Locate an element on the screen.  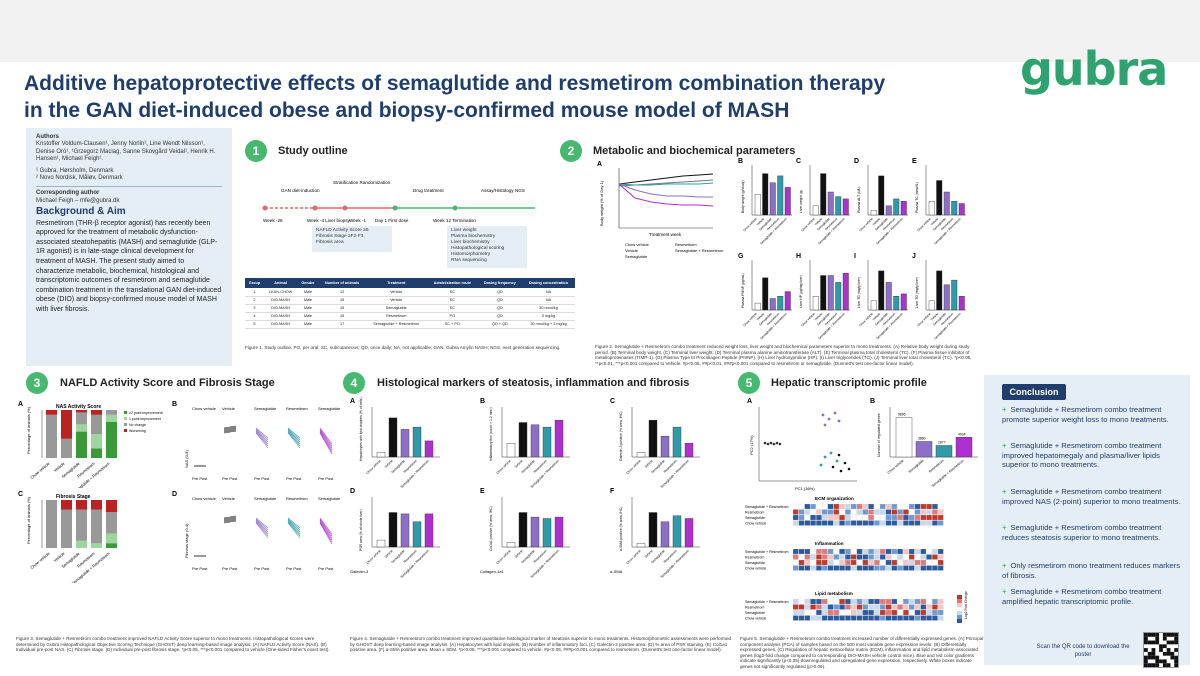
panel-label: A is located at coordinates (352, 401).